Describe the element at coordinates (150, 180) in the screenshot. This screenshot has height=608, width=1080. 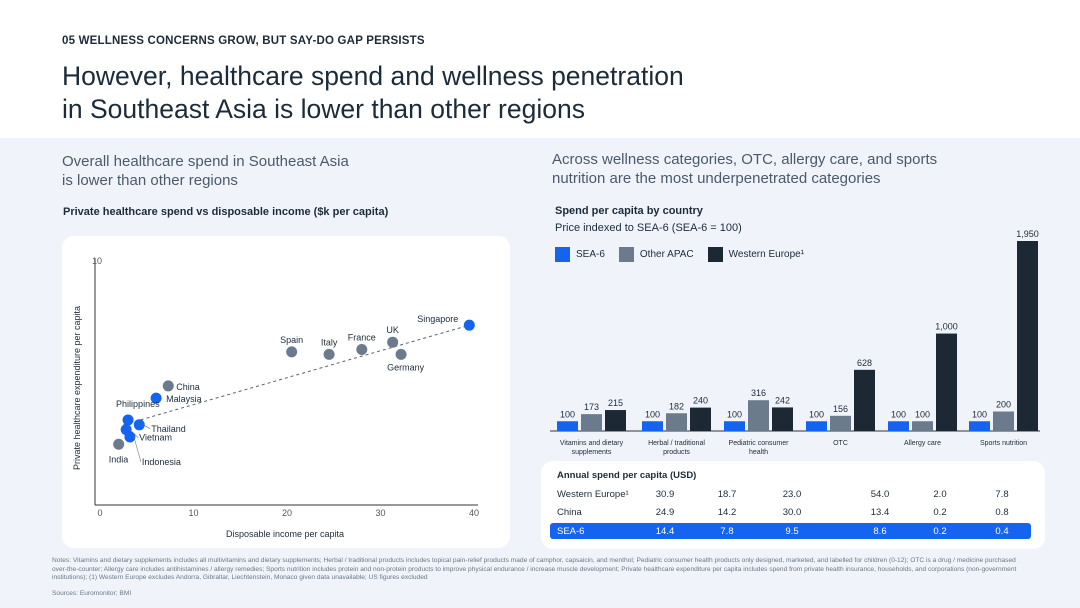
I see `left-subtitle-line-2: is lower than other regions` at that location.